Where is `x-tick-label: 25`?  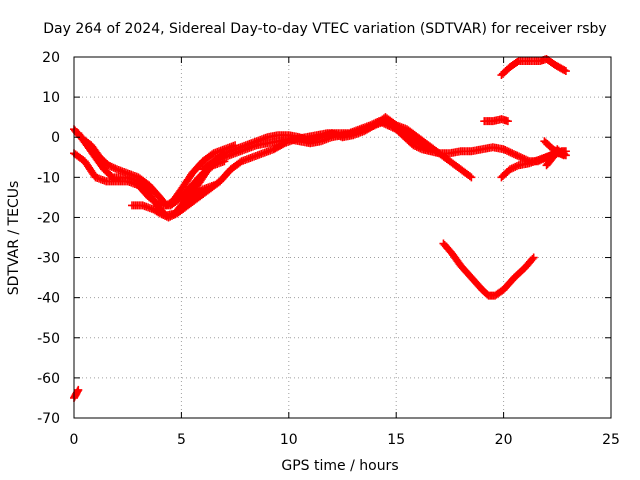 x-tick-label: 25 is located at coordinates (611, 440).